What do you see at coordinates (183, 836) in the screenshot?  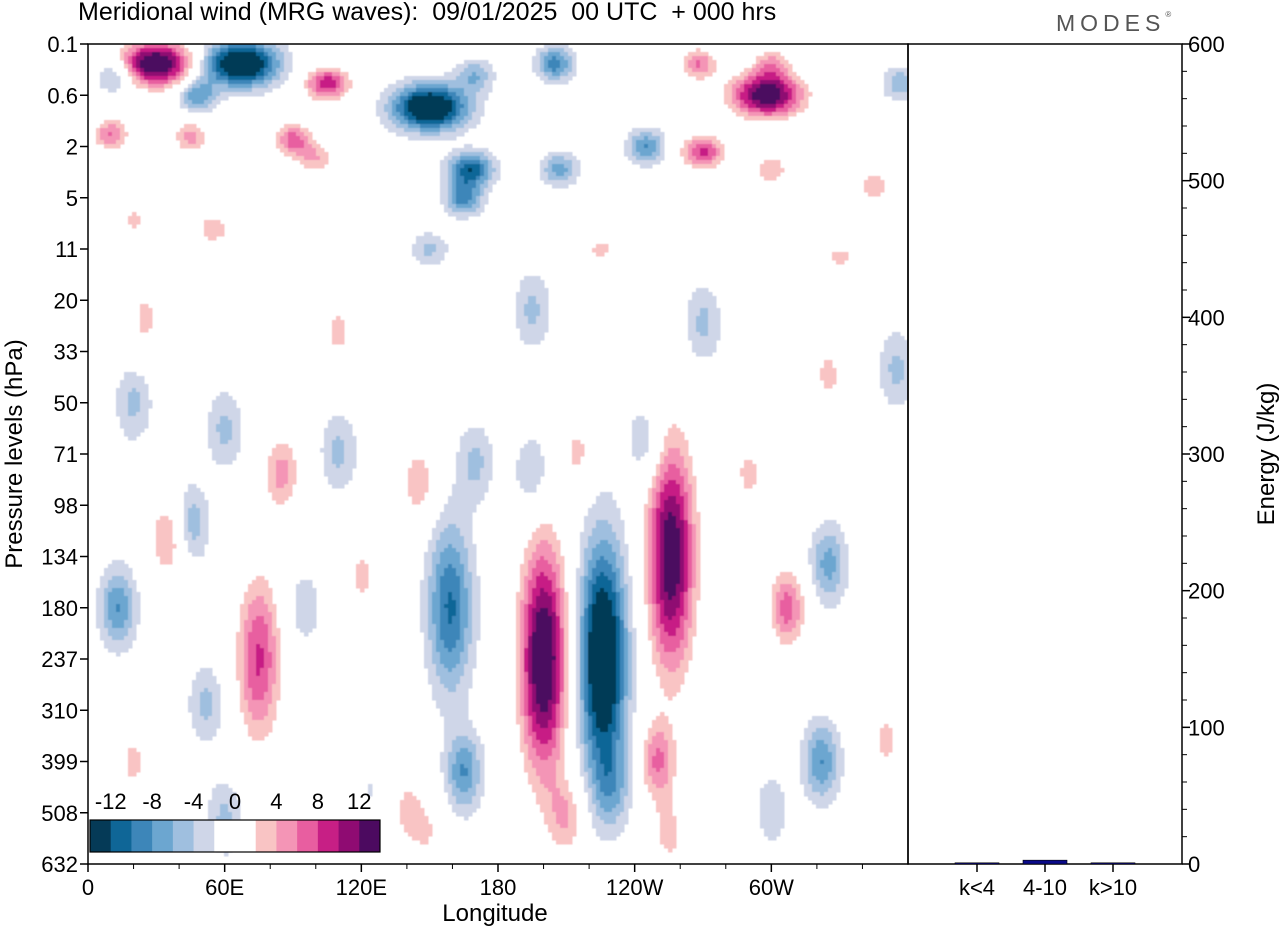 I see `colorbar-swatch` at bounding box center [183, 836].